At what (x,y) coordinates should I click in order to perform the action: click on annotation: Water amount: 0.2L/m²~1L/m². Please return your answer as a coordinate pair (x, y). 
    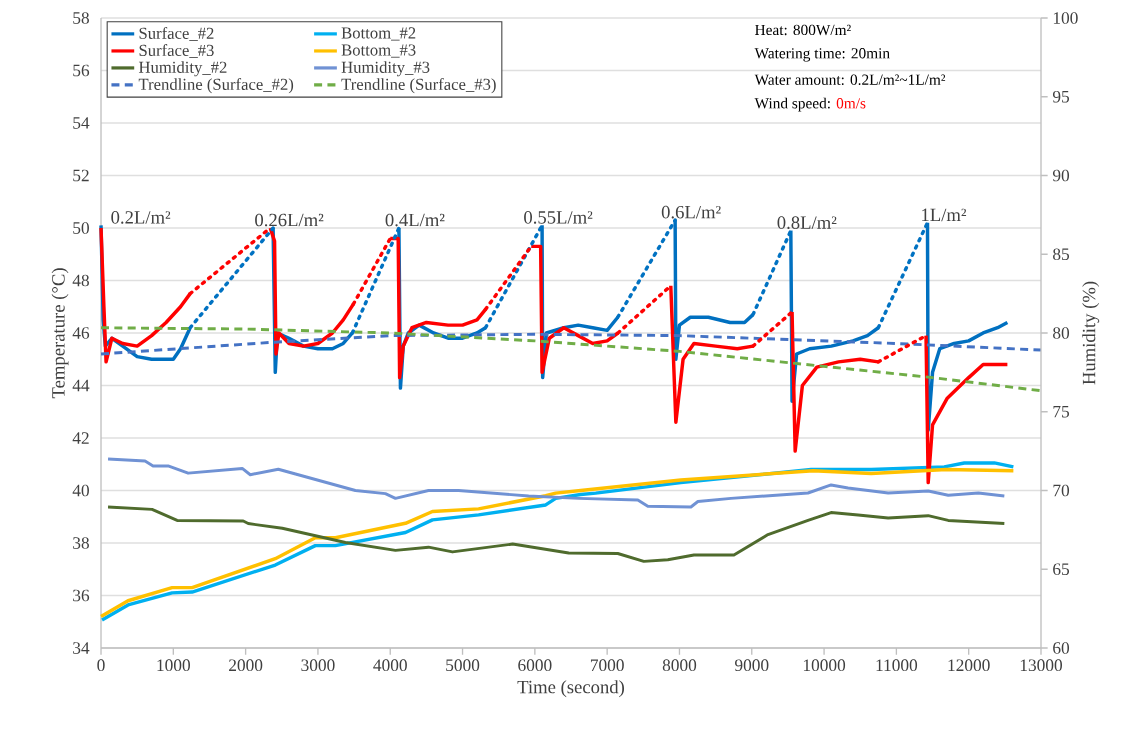
    Looking at the image, I should click on (850, 79).